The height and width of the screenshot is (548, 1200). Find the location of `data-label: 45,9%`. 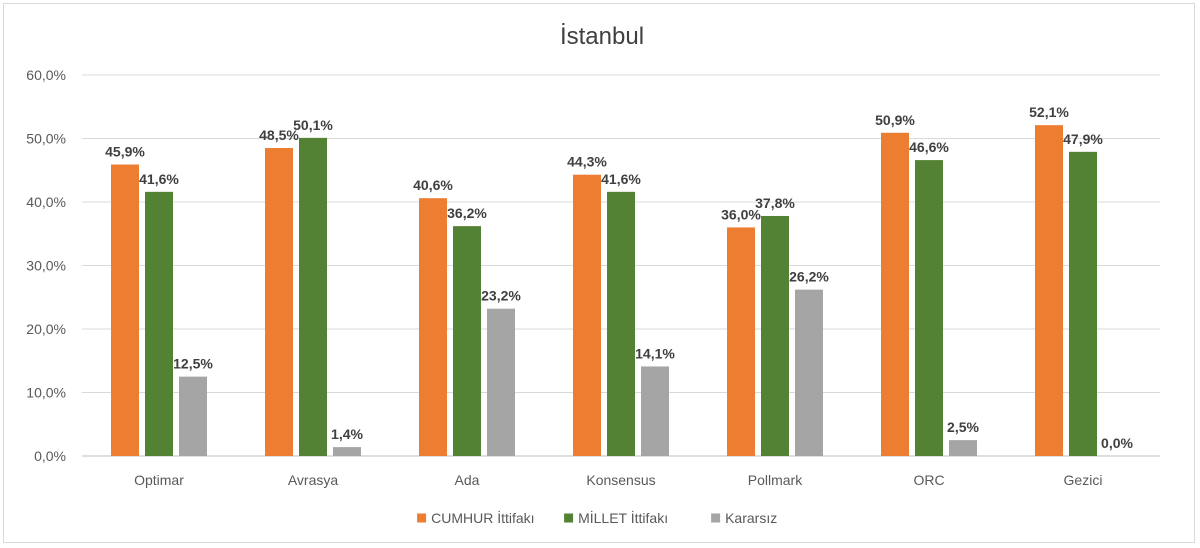

data-label: 45,9% is located at coordinates (125, 152).